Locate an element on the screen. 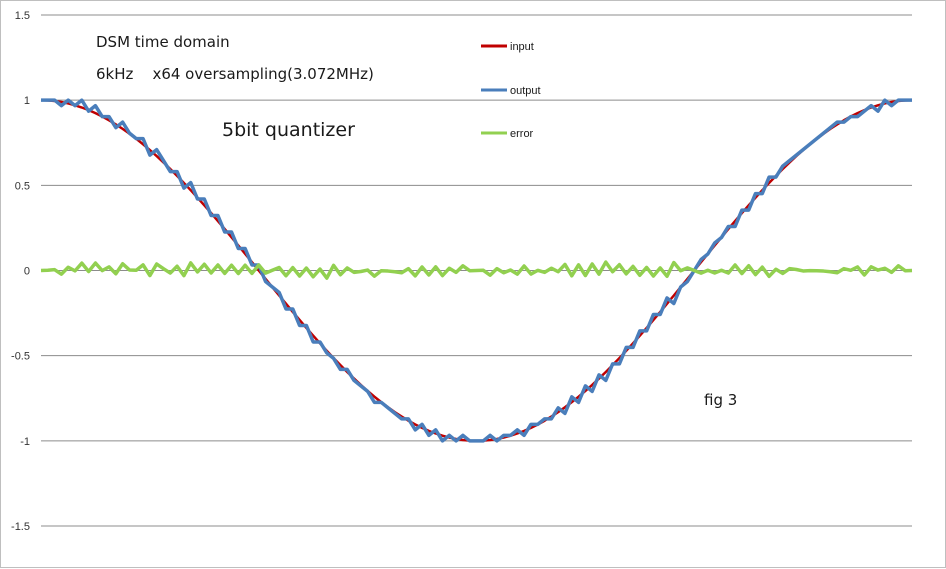 The height and width of the screenshot is (569, 946). y-tick-label: -1.5 is located at coordinates (20, 527).